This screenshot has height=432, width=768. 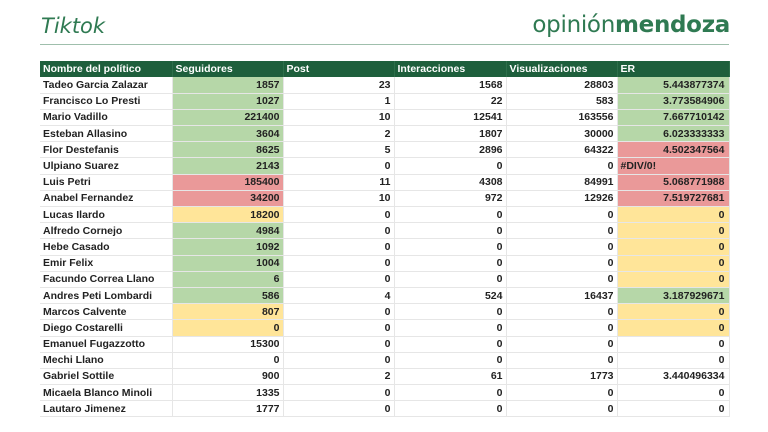 I want to click on cell-name: Lucas Ilardo, so click(x=106, y=215).